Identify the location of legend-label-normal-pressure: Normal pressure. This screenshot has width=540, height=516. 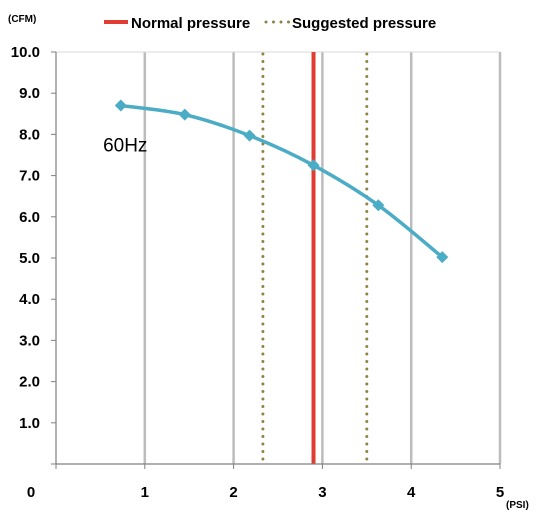
(190, 23).